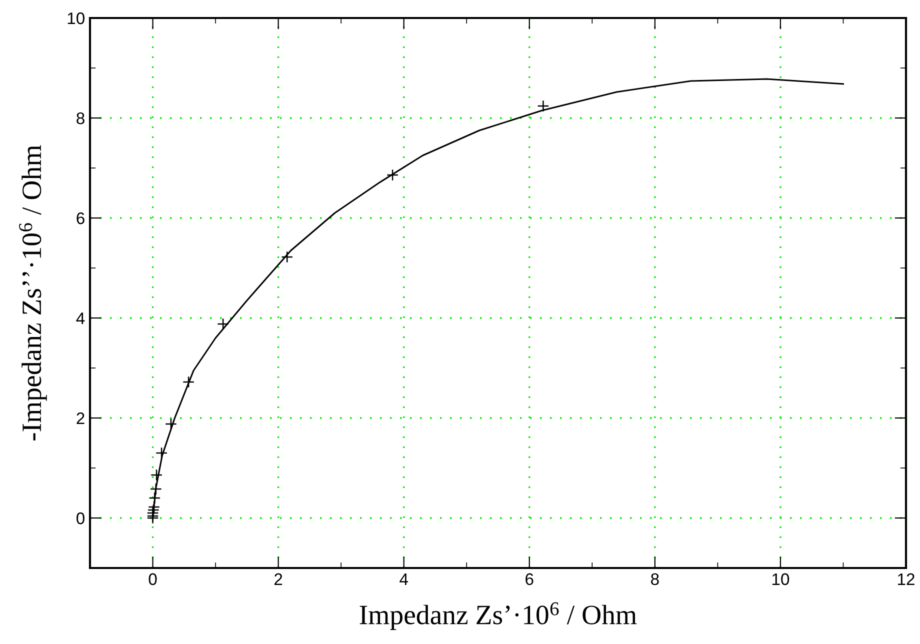 The width and height of the screenshot is (920, 644). What do you see at coordinates (33, 292) in the screenshot?
I see `y-axis-title: -Impedanz Zs’’·10$^{6}$ / Ohm` at bounding box center [33, 292].